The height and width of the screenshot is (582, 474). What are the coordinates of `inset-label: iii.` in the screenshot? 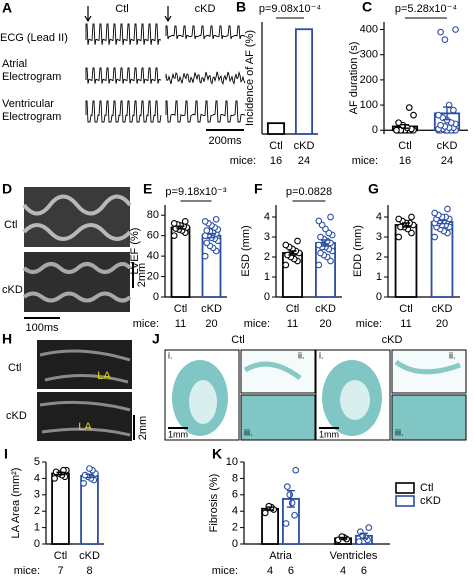 It's located at (248, 432).